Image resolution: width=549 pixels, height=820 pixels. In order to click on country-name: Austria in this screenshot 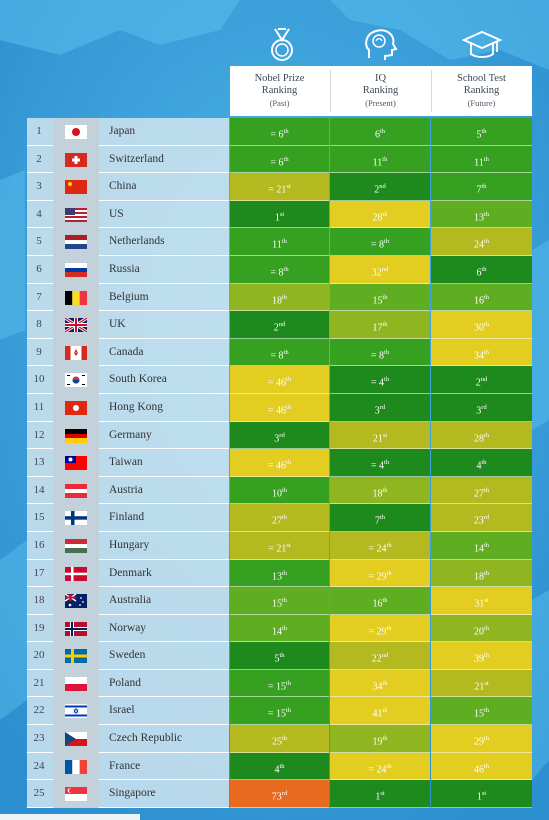, I will do `click(126, 489)`.